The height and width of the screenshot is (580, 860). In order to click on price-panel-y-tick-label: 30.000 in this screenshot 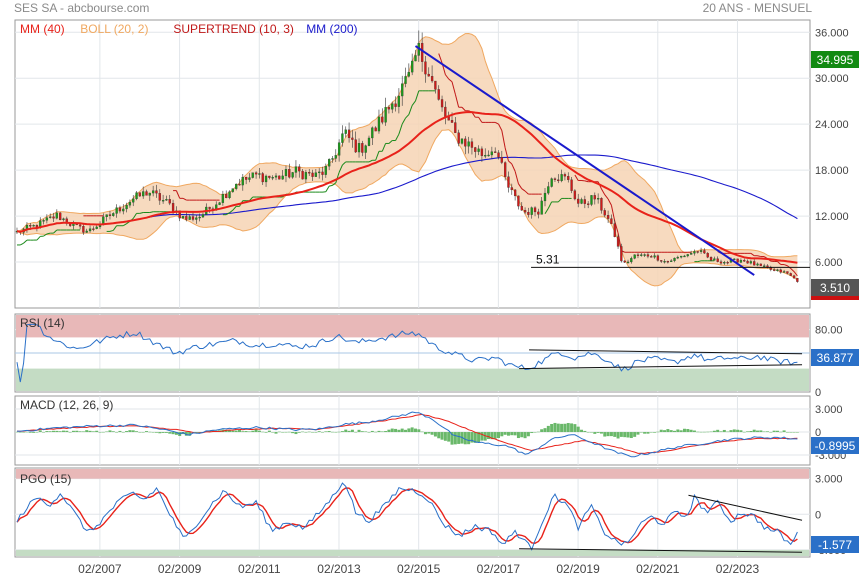, I will do `click(832, 79)`.